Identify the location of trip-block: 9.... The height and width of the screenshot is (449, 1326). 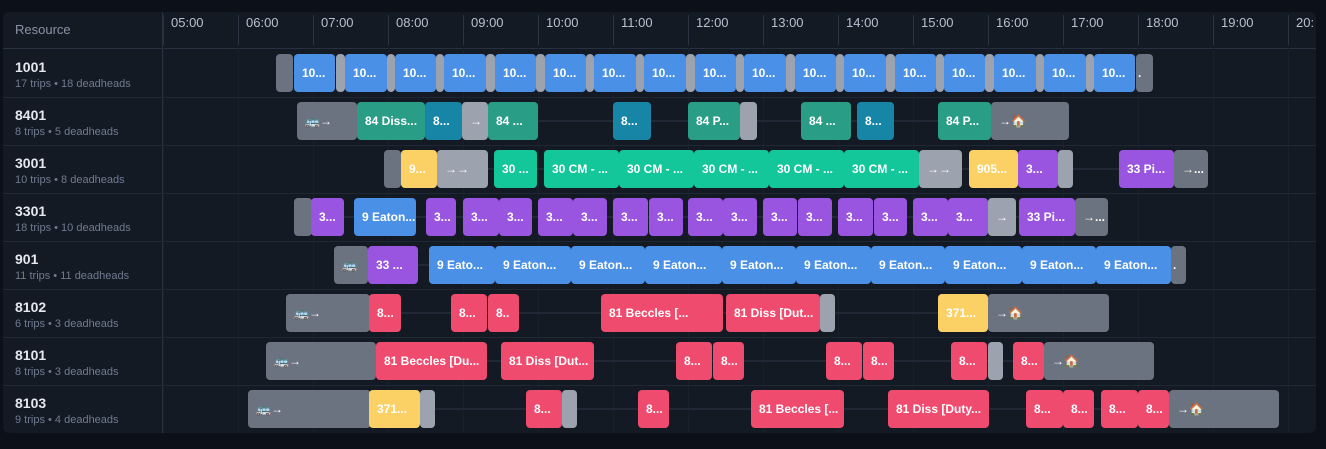
(419, 169).